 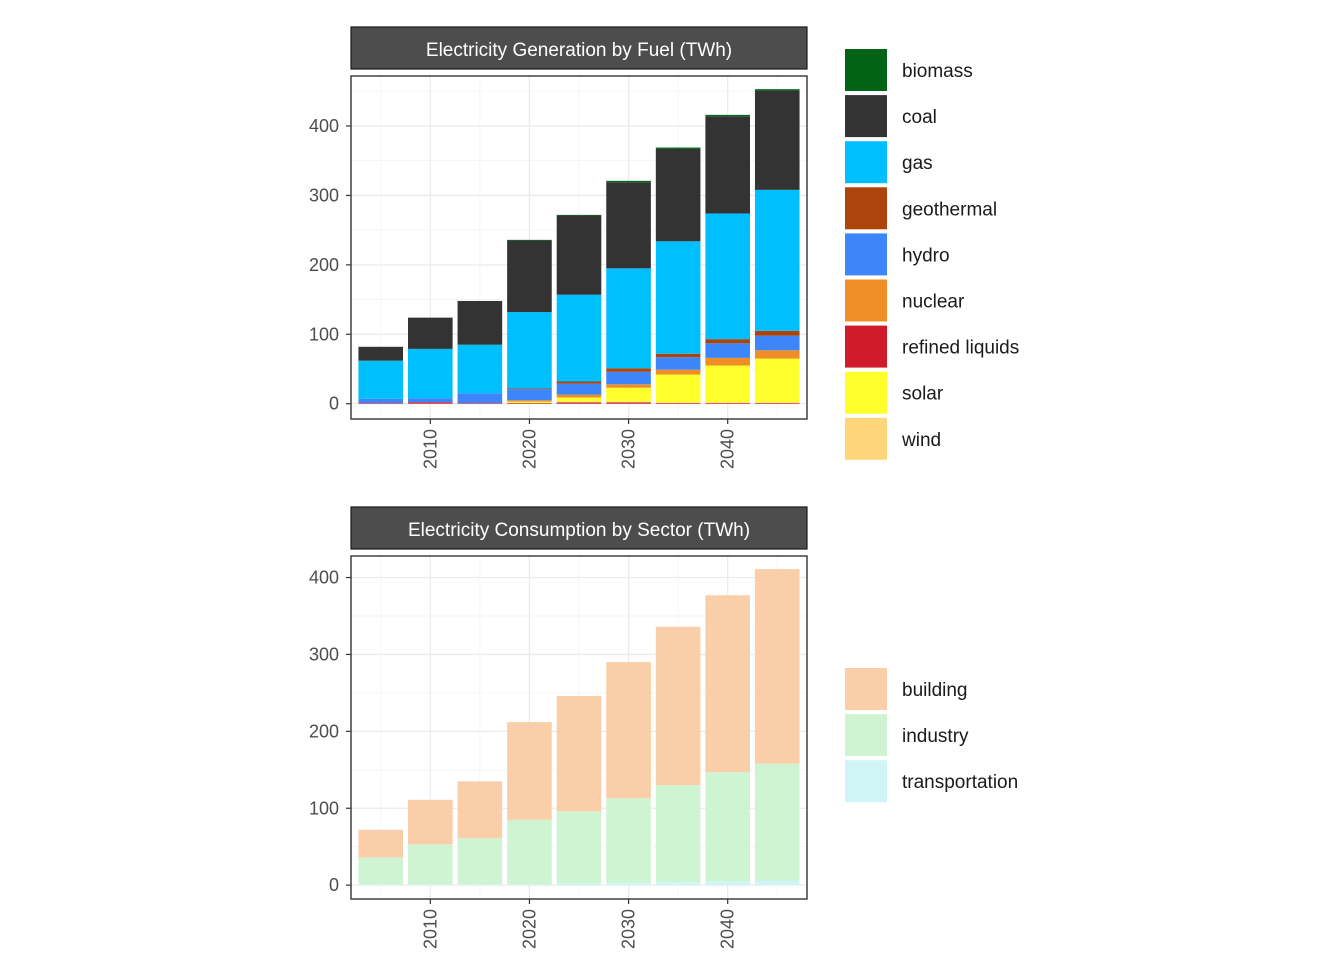 I want to click on consumption-y-axis: 0 100 200 300 400, so click(x=324, y=732).